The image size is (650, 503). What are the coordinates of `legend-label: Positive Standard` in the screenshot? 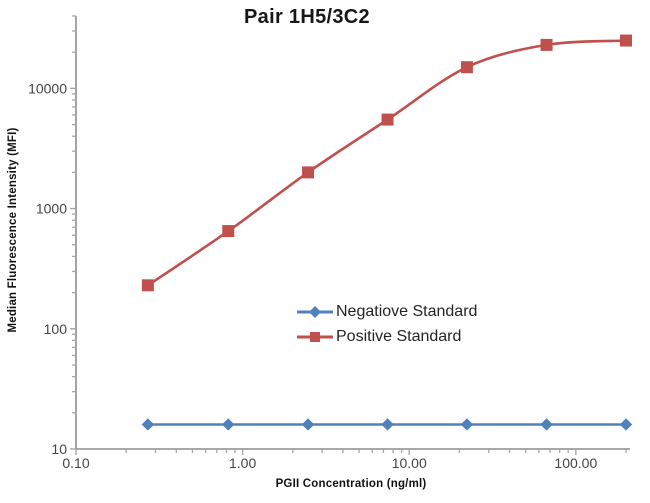 It's located at (399, 336).